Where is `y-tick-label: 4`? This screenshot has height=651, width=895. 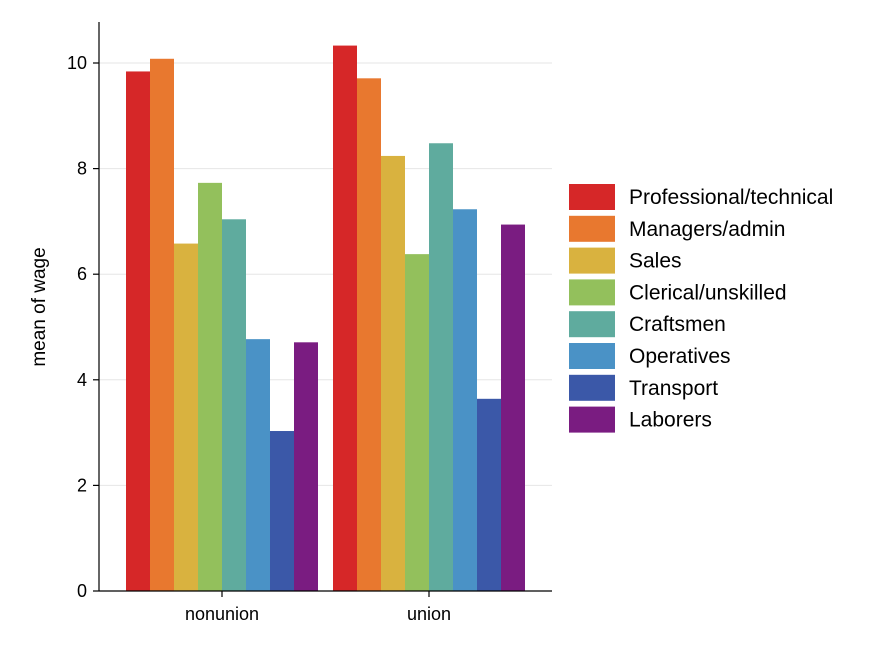 y-tick-label: 4 is located at coordinates (82, 380).